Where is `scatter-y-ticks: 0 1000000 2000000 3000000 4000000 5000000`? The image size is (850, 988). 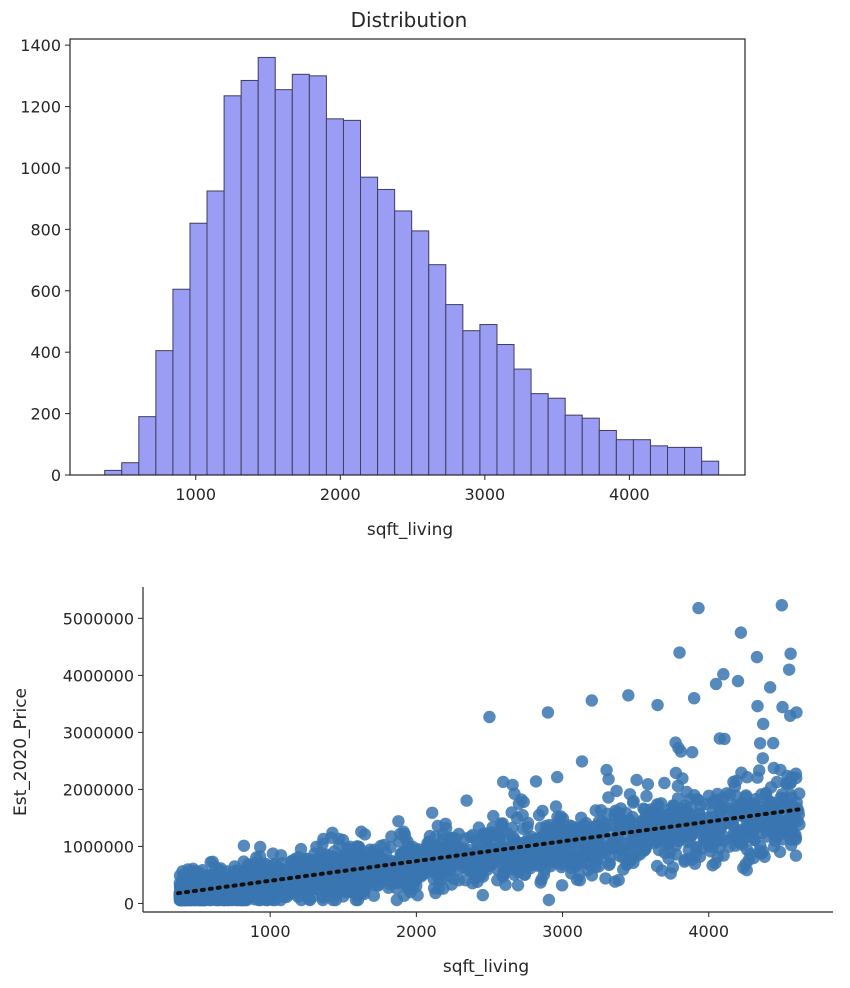 scatter-y-ticks: 0 1000000 2000000 3000000 4000000 5000000 is located at coordinates (103, 761).